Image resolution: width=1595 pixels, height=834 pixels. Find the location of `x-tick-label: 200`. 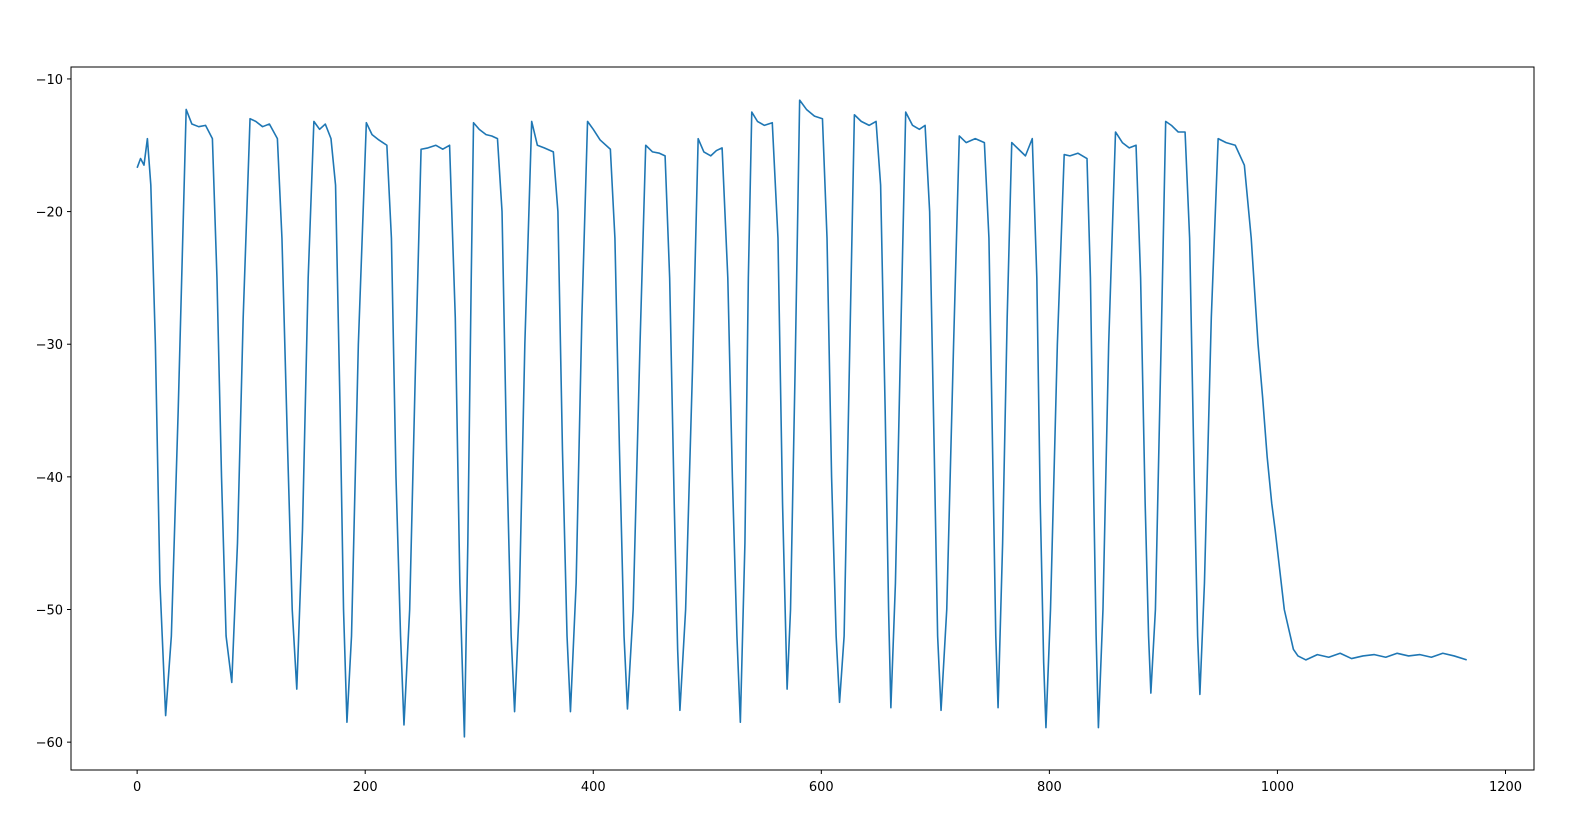

x-tick-label: 200 is located at coordinates (365, 787).